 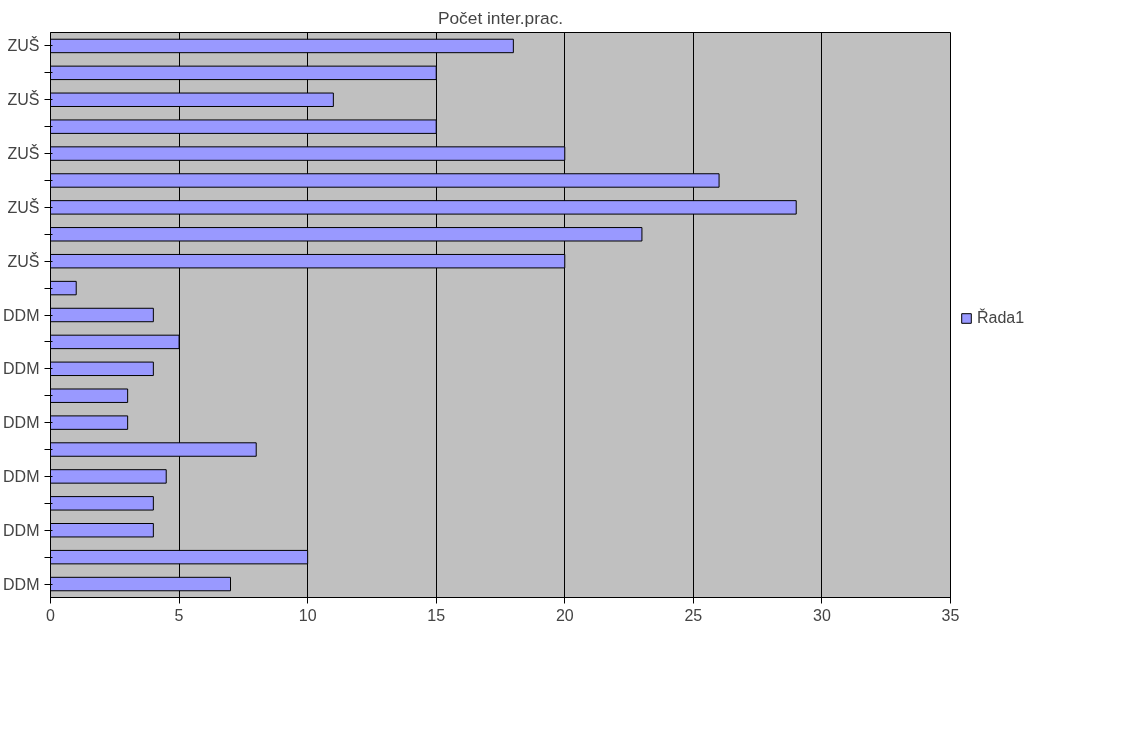 What do you see at coordinates (693, 615) in the screenshot?
I see `x-tick-label: 25` at bounding box center [693, 615].